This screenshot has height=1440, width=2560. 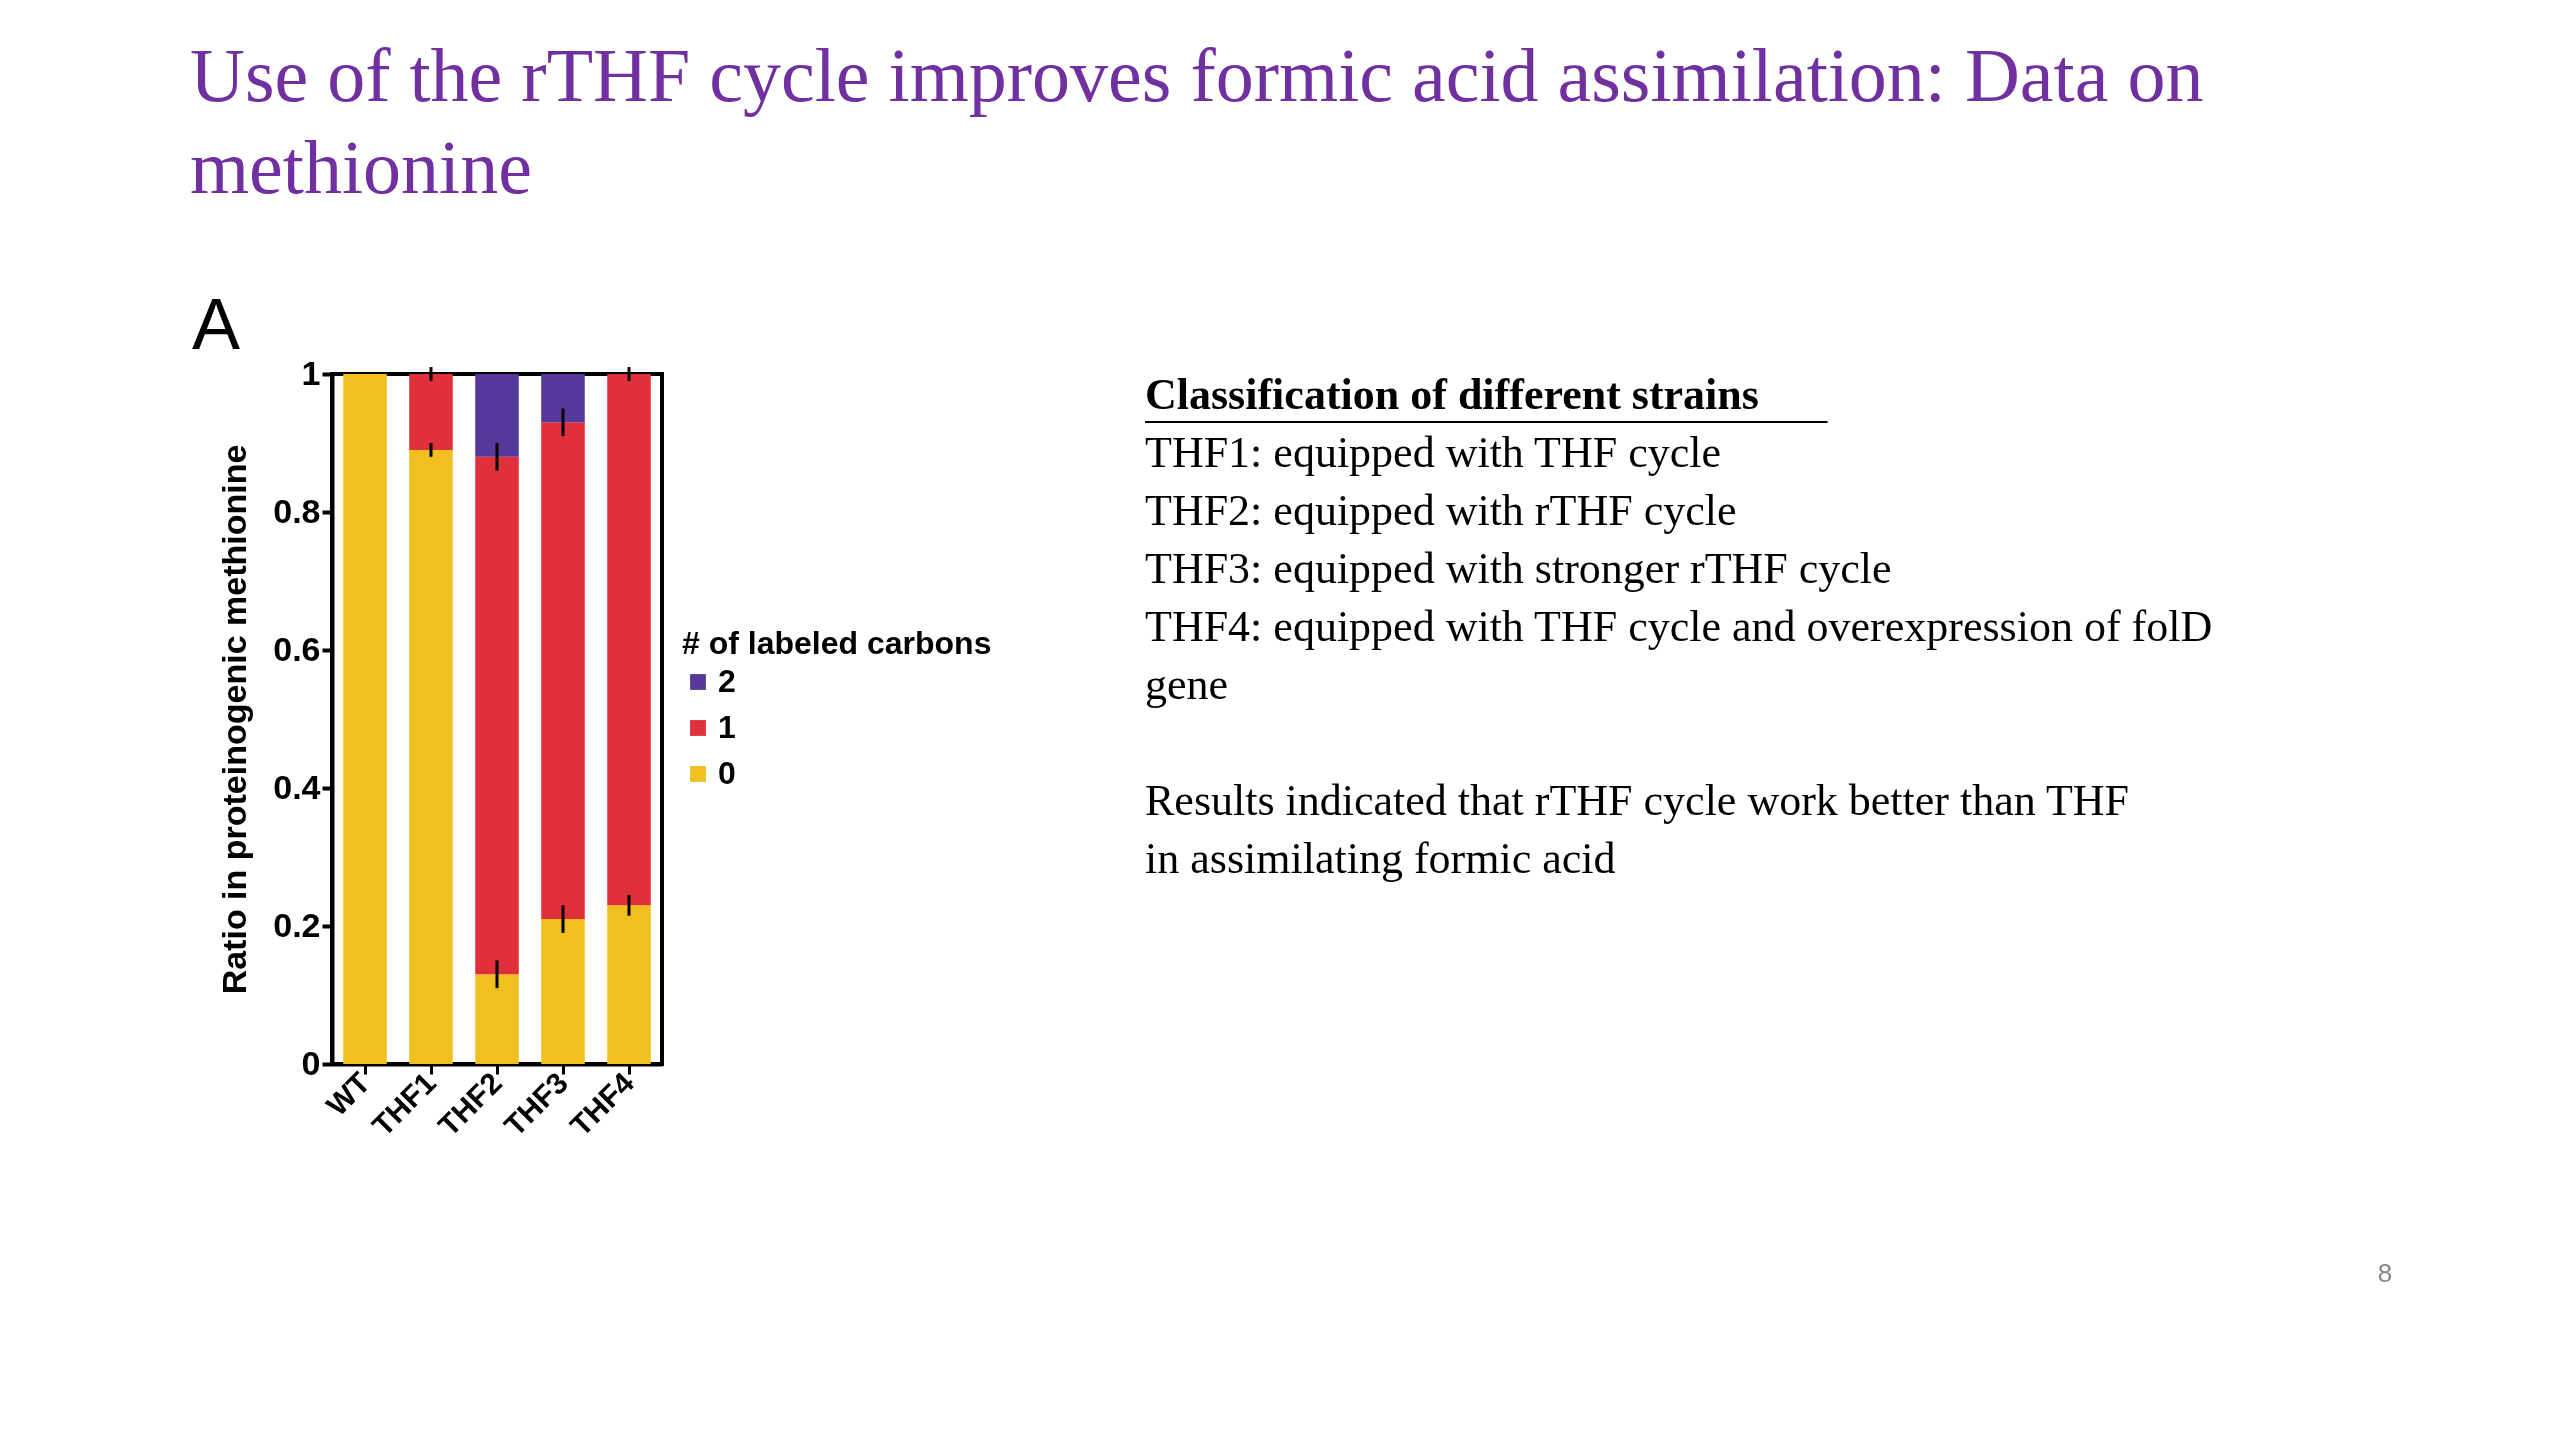 What do you see at coordinates (297, 510) in the screenshot?
I see `y-tick-label: 0.8` at bounding box center [297, 510].